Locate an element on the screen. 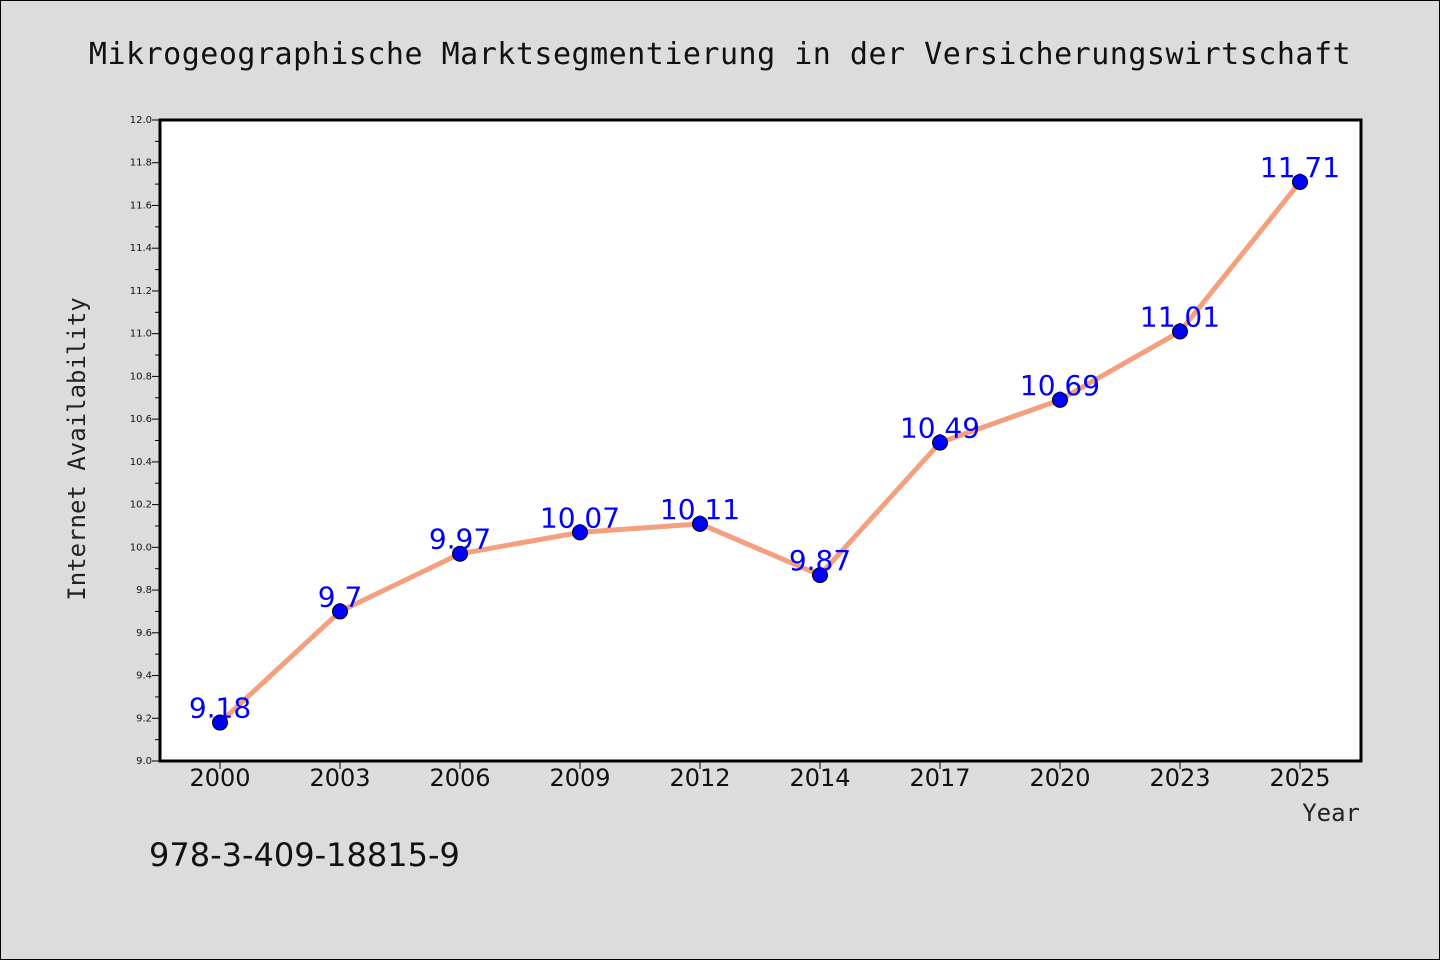 Image resolution: width=1440 pixels, height=960 pixels. y-tick-label: 9.8 is located at coordinates (144, 590).